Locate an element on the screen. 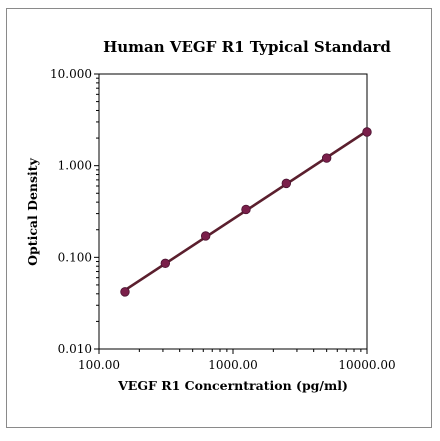 Image resolution: width=440 pixels, height=441 pixels. y-tick-label: 0.100 is located at coordinates (75, 257).